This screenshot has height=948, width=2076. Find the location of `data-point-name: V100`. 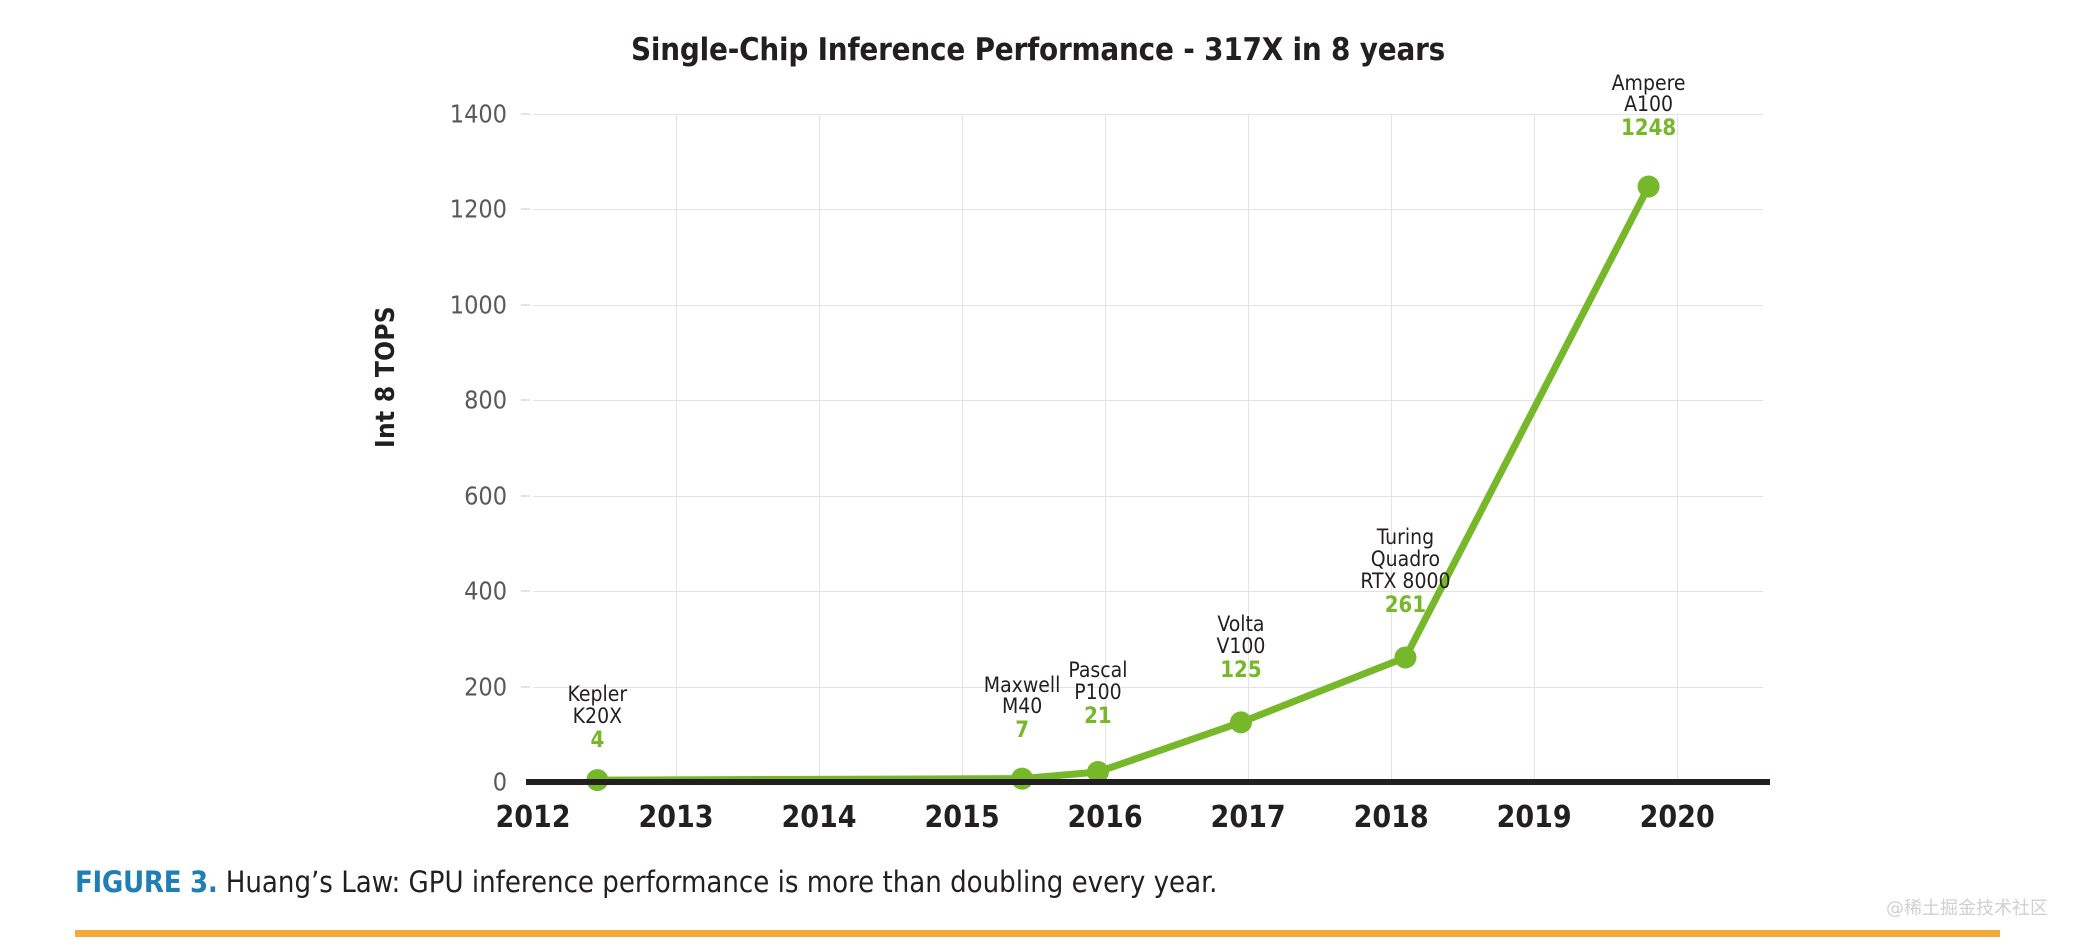

data-point-name: V100 is located at coordinates (1241, 646).